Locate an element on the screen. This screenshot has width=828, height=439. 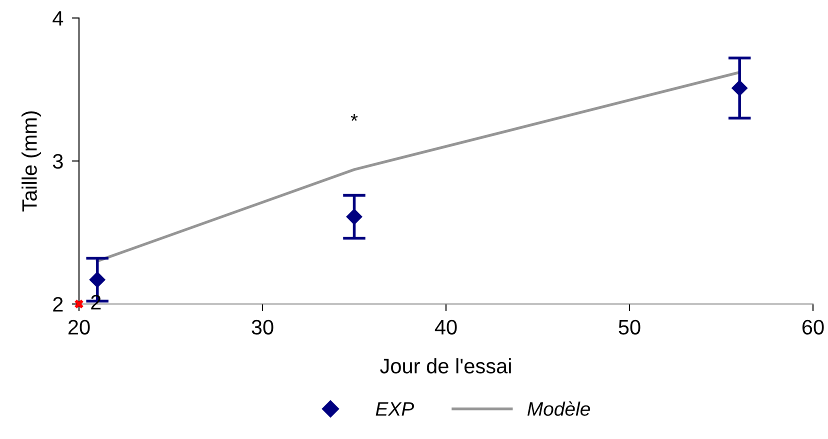
x-tick-label: 20 is located at coordinates (79, 327).